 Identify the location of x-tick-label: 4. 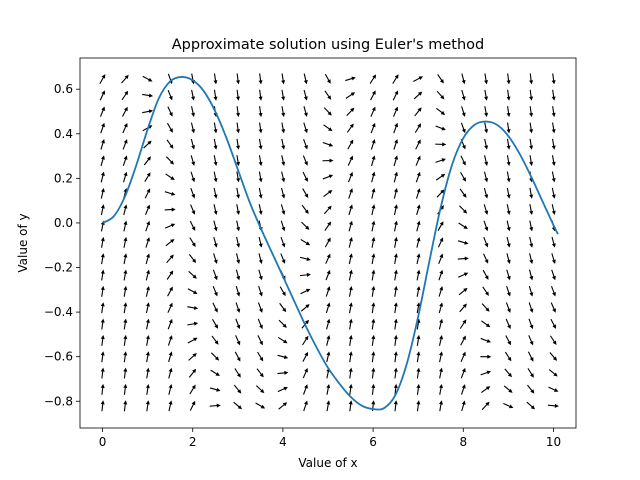
(283, 442).